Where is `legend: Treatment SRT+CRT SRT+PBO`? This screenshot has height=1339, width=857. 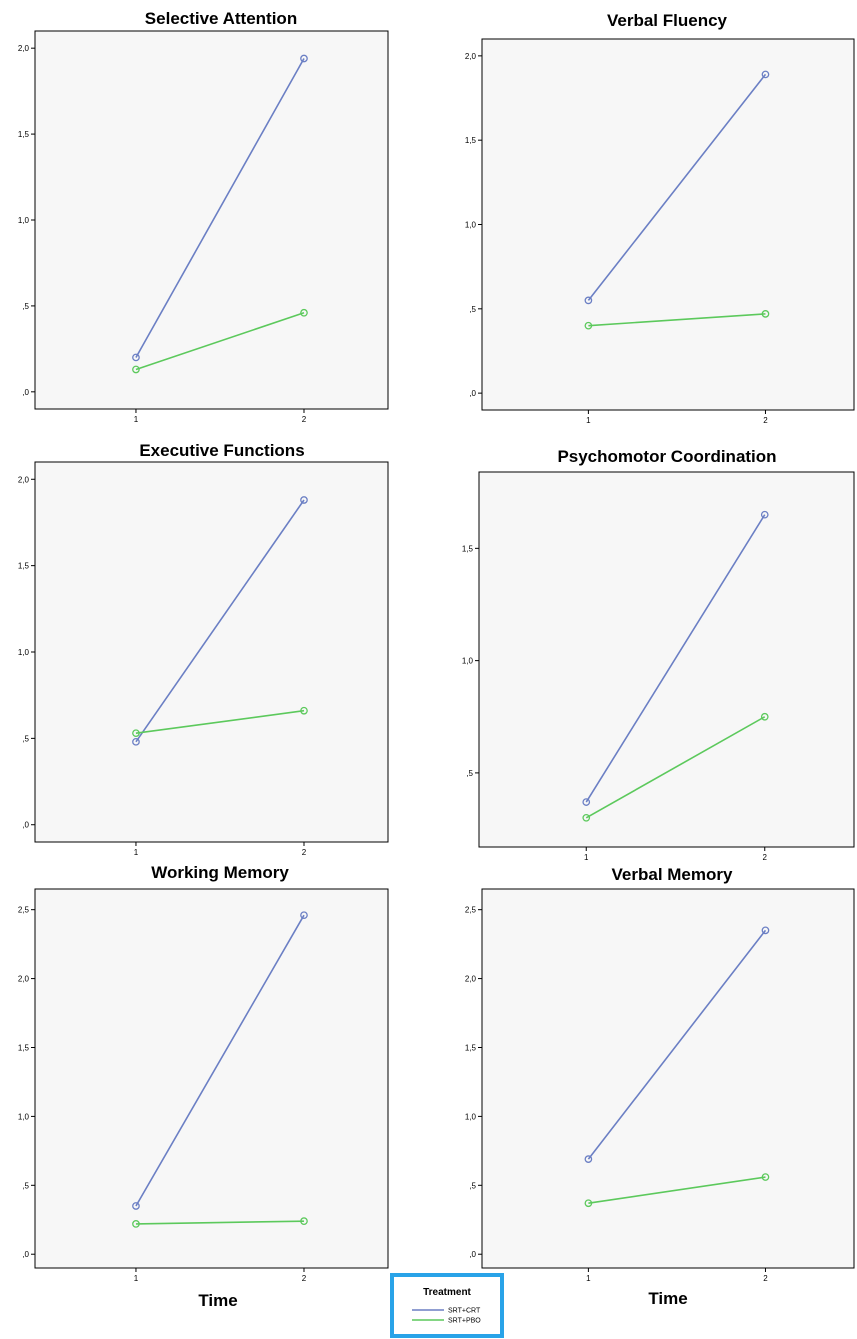 legend: Treatment SRT+CRT SRT+PBO is located at coordinates (447, 1305).